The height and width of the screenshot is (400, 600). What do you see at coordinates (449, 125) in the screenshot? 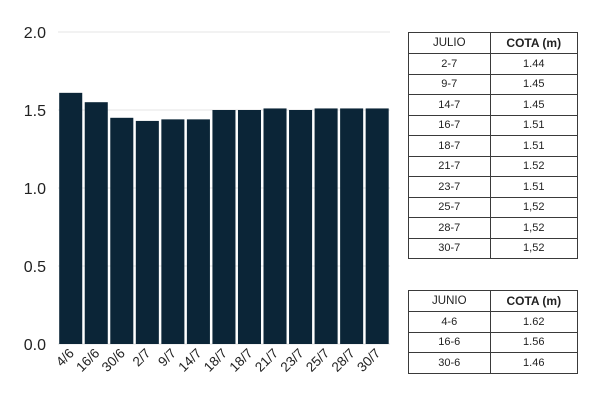
I see `date-cell: 16-7` at bounding box center [449, 125].